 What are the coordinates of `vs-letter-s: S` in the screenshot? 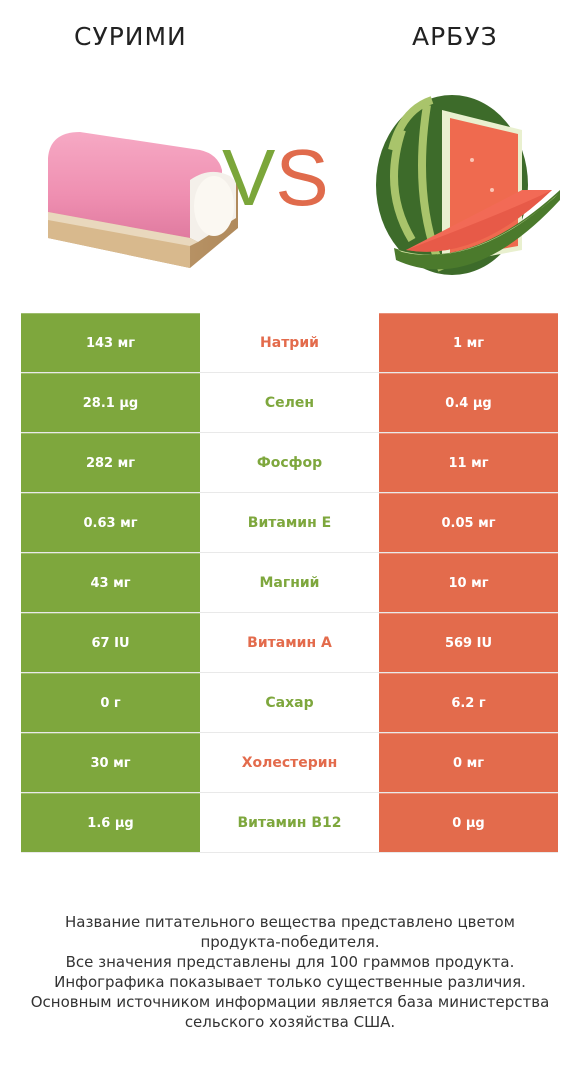 It's located at (302, 177).